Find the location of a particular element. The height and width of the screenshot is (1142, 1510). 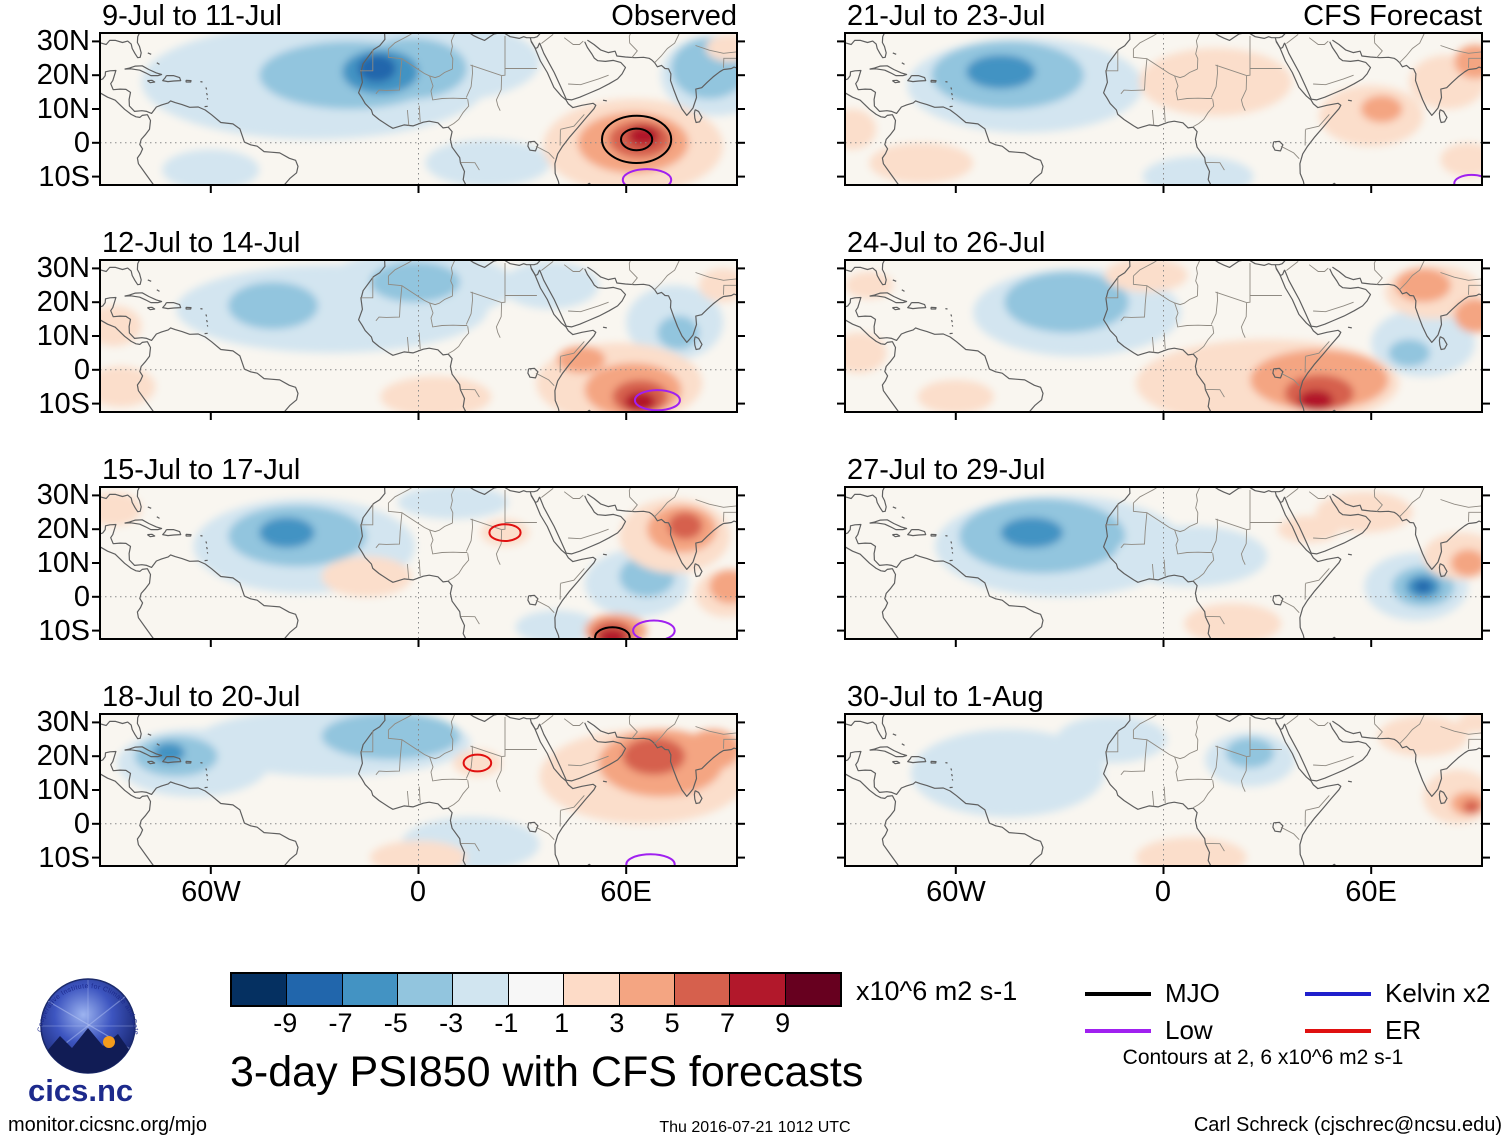

column-label-forecast: CFS Forecast is located at coordinates (1392, 16).